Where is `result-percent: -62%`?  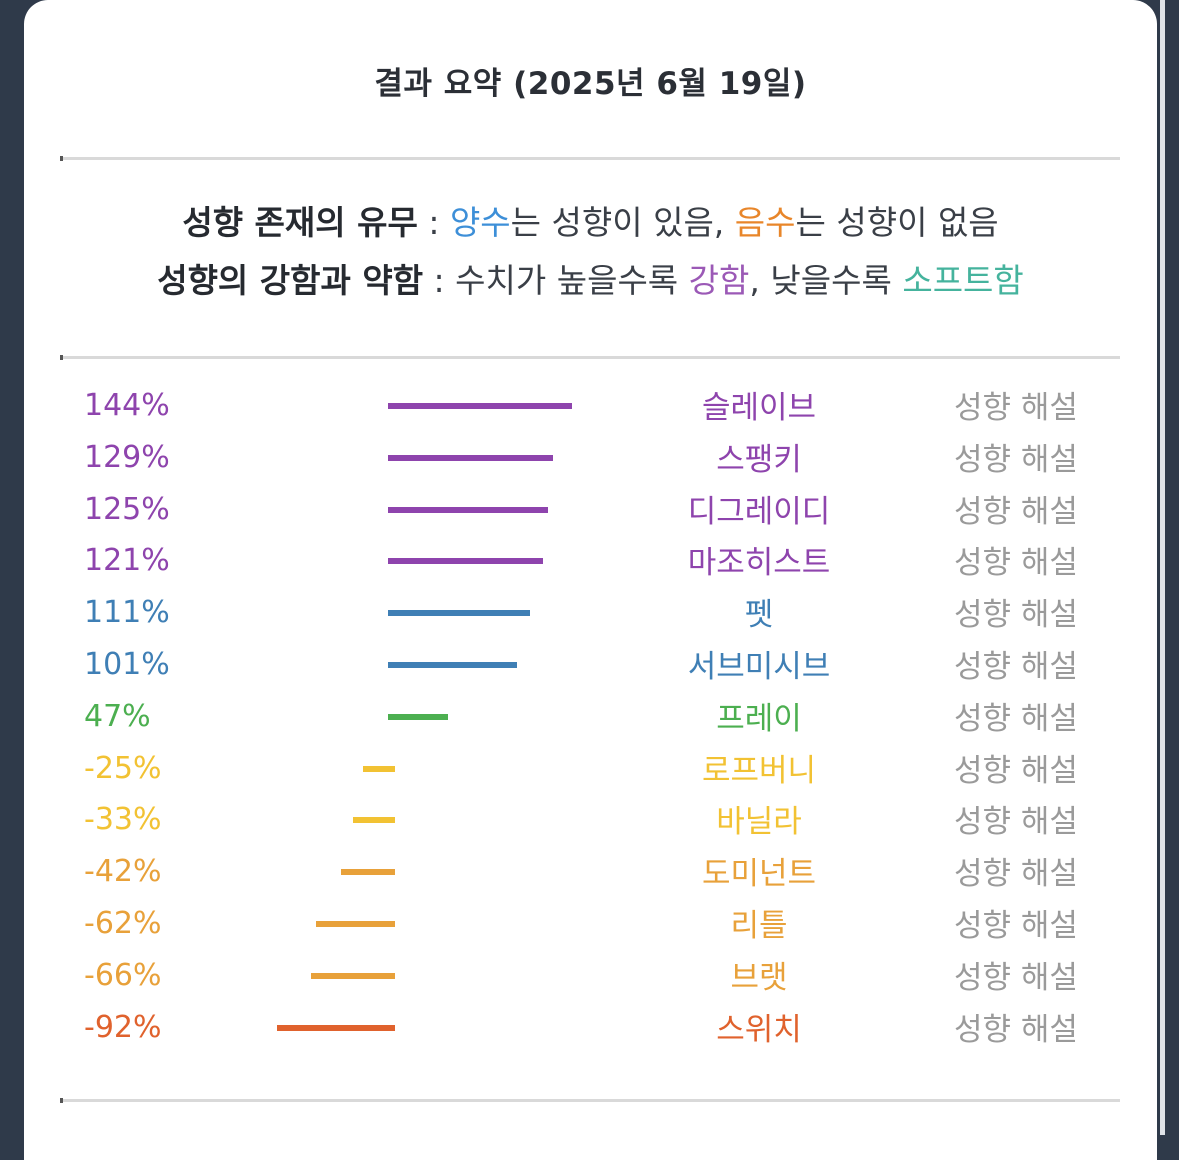
result-percent: -62% is located at coordinates (123, 923).